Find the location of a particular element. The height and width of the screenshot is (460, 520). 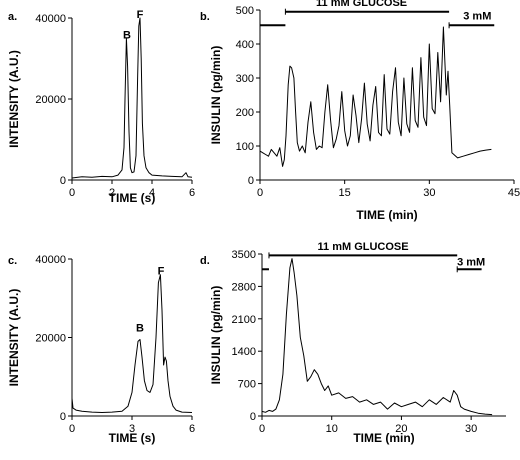

x-tick-label: 3 is located at coordinates (132, 429).